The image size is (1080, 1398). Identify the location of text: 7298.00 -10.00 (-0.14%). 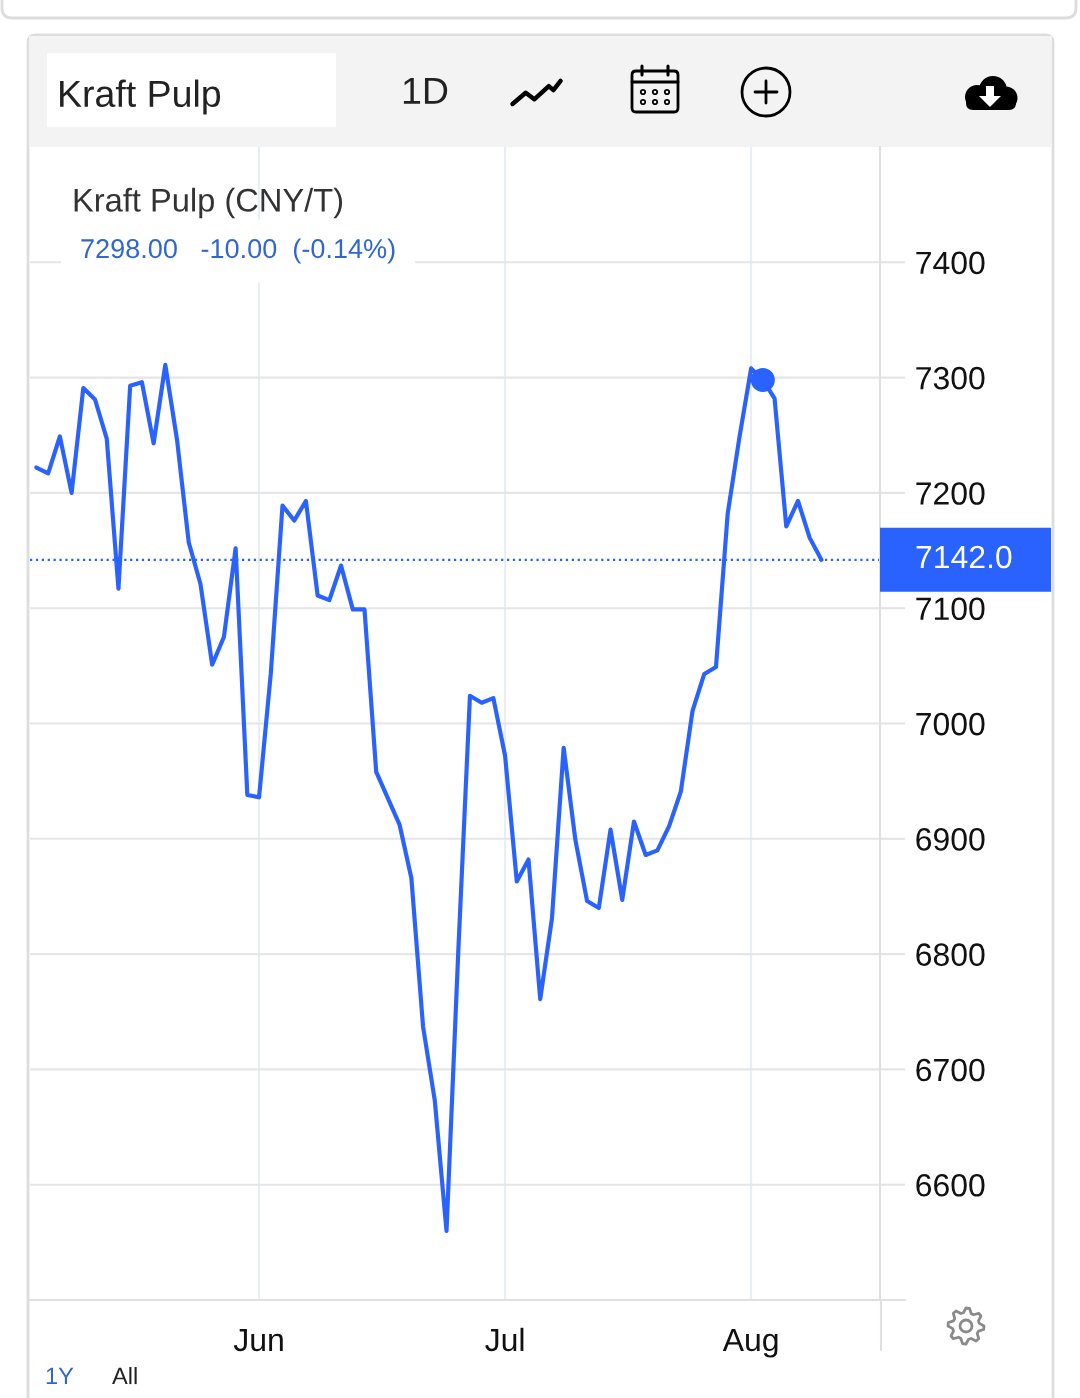
(238, 251).